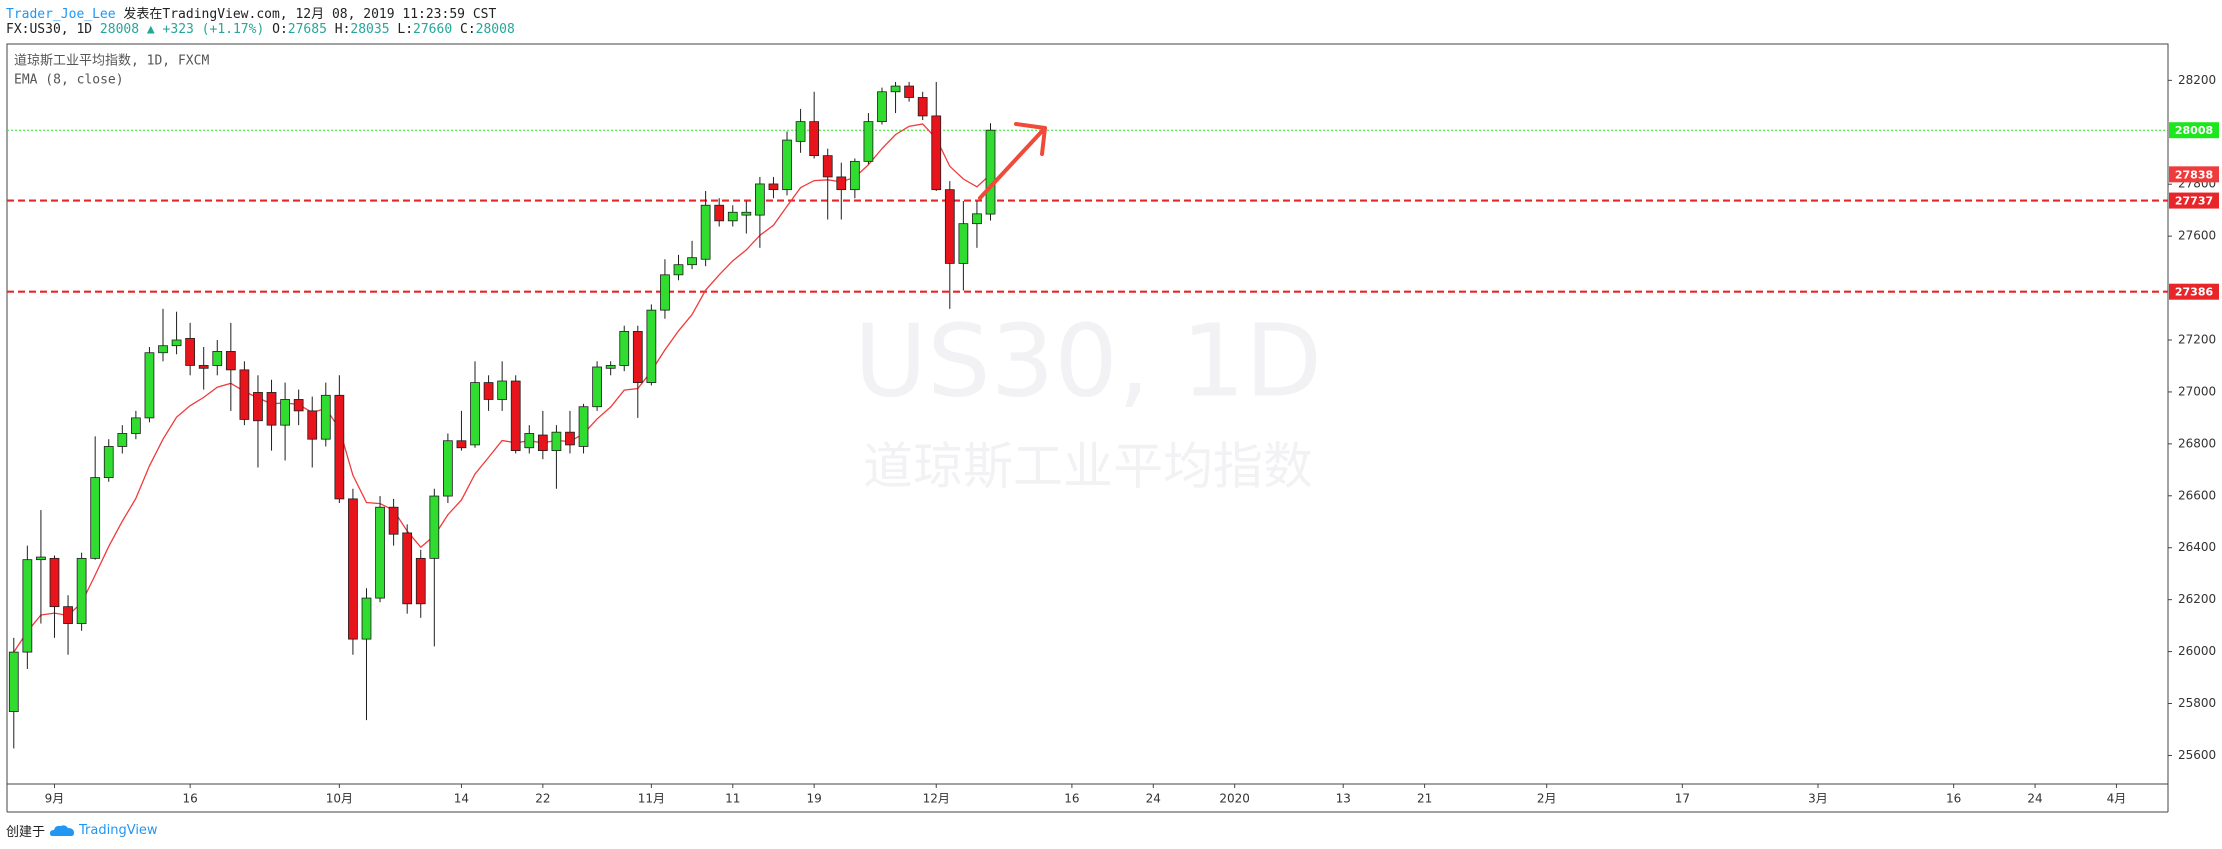  Describe the element at coordinates (119, 29) in the screenshot. I see `last-close: 28008` at that location.